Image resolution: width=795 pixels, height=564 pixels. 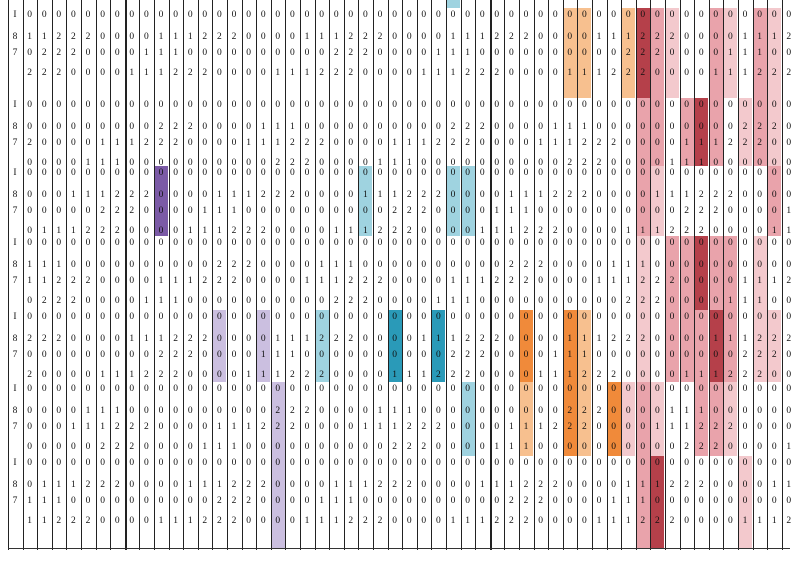 I want to click on table-cell: 7, so click(x=15, y=355).